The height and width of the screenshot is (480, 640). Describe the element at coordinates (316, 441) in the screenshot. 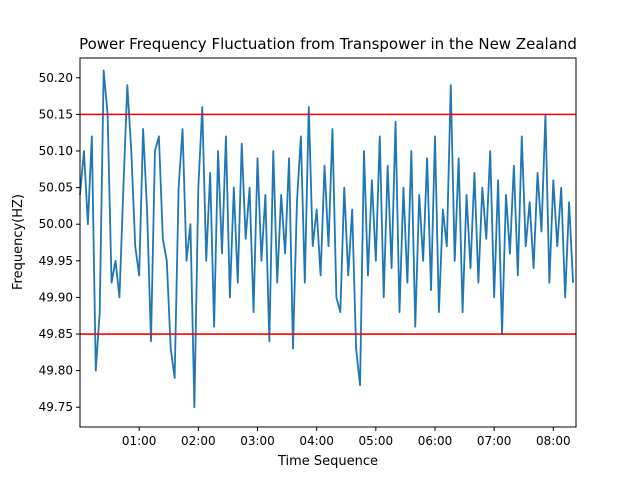

I see `x-tick-label: 04:00` at that location.